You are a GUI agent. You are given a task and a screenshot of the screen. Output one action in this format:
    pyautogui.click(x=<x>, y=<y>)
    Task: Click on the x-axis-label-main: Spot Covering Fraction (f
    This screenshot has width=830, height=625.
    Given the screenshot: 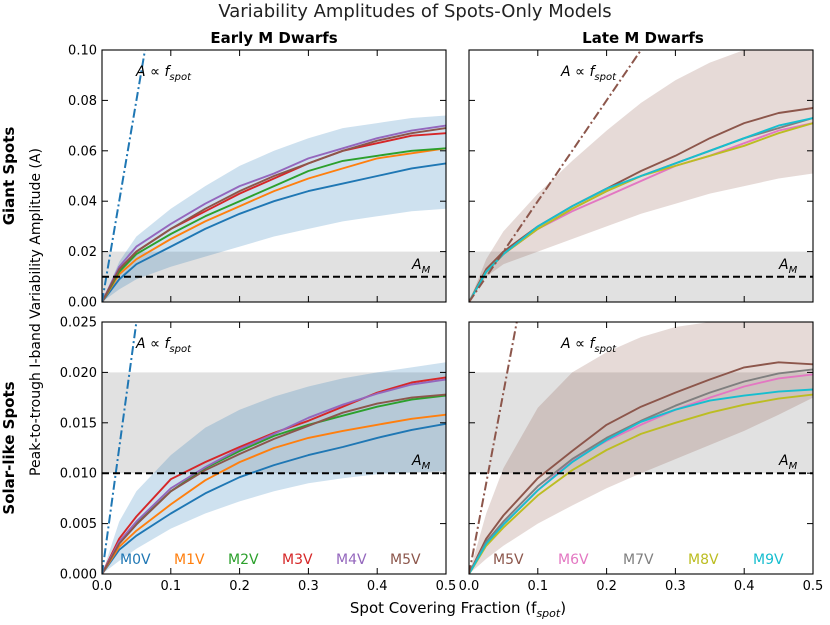 What is the action you would take?
    pyautogui.click(x=443, y=608)
    